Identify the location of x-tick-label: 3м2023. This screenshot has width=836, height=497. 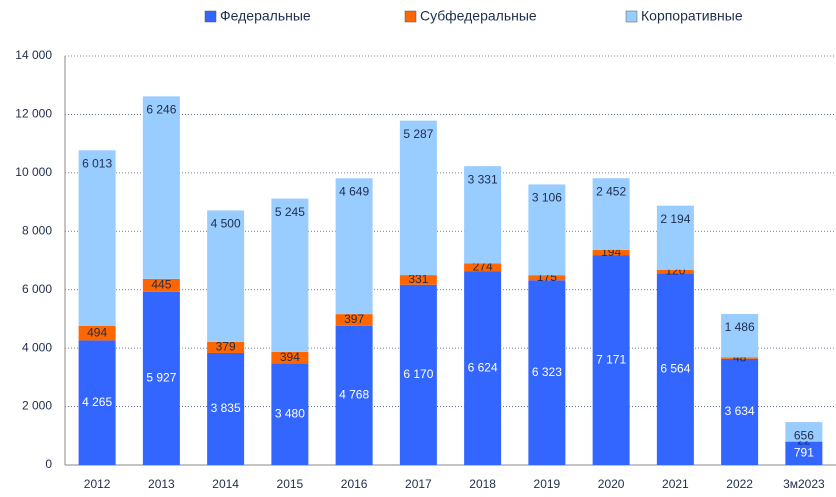
(804, 484).